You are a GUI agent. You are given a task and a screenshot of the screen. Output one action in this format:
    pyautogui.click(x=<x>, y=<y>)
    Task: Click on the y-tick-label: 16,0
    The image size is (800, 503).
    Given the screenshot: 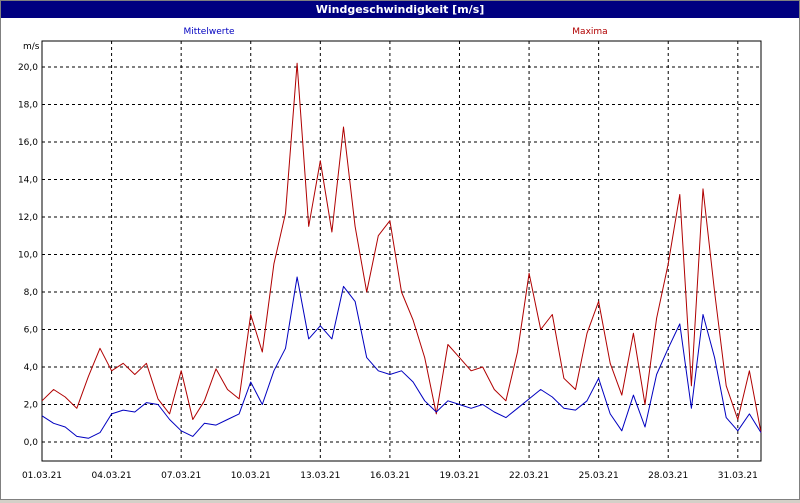 What is the action you would take?
    pyautogui.click(x=28, y=143)
    